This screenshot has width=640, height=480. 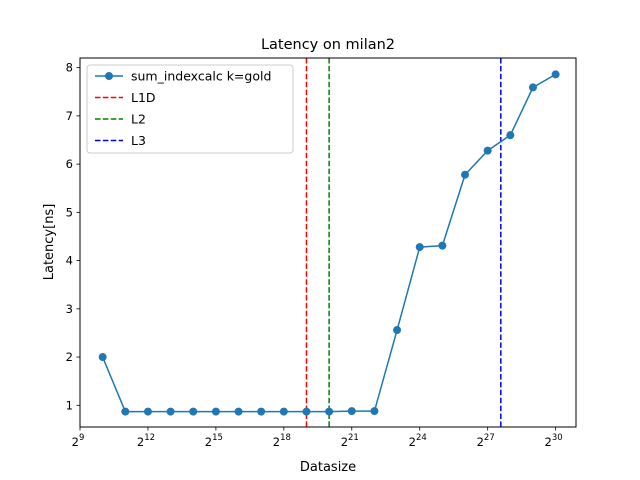 I want to click on legend-marker, so click(x=109, y=76).